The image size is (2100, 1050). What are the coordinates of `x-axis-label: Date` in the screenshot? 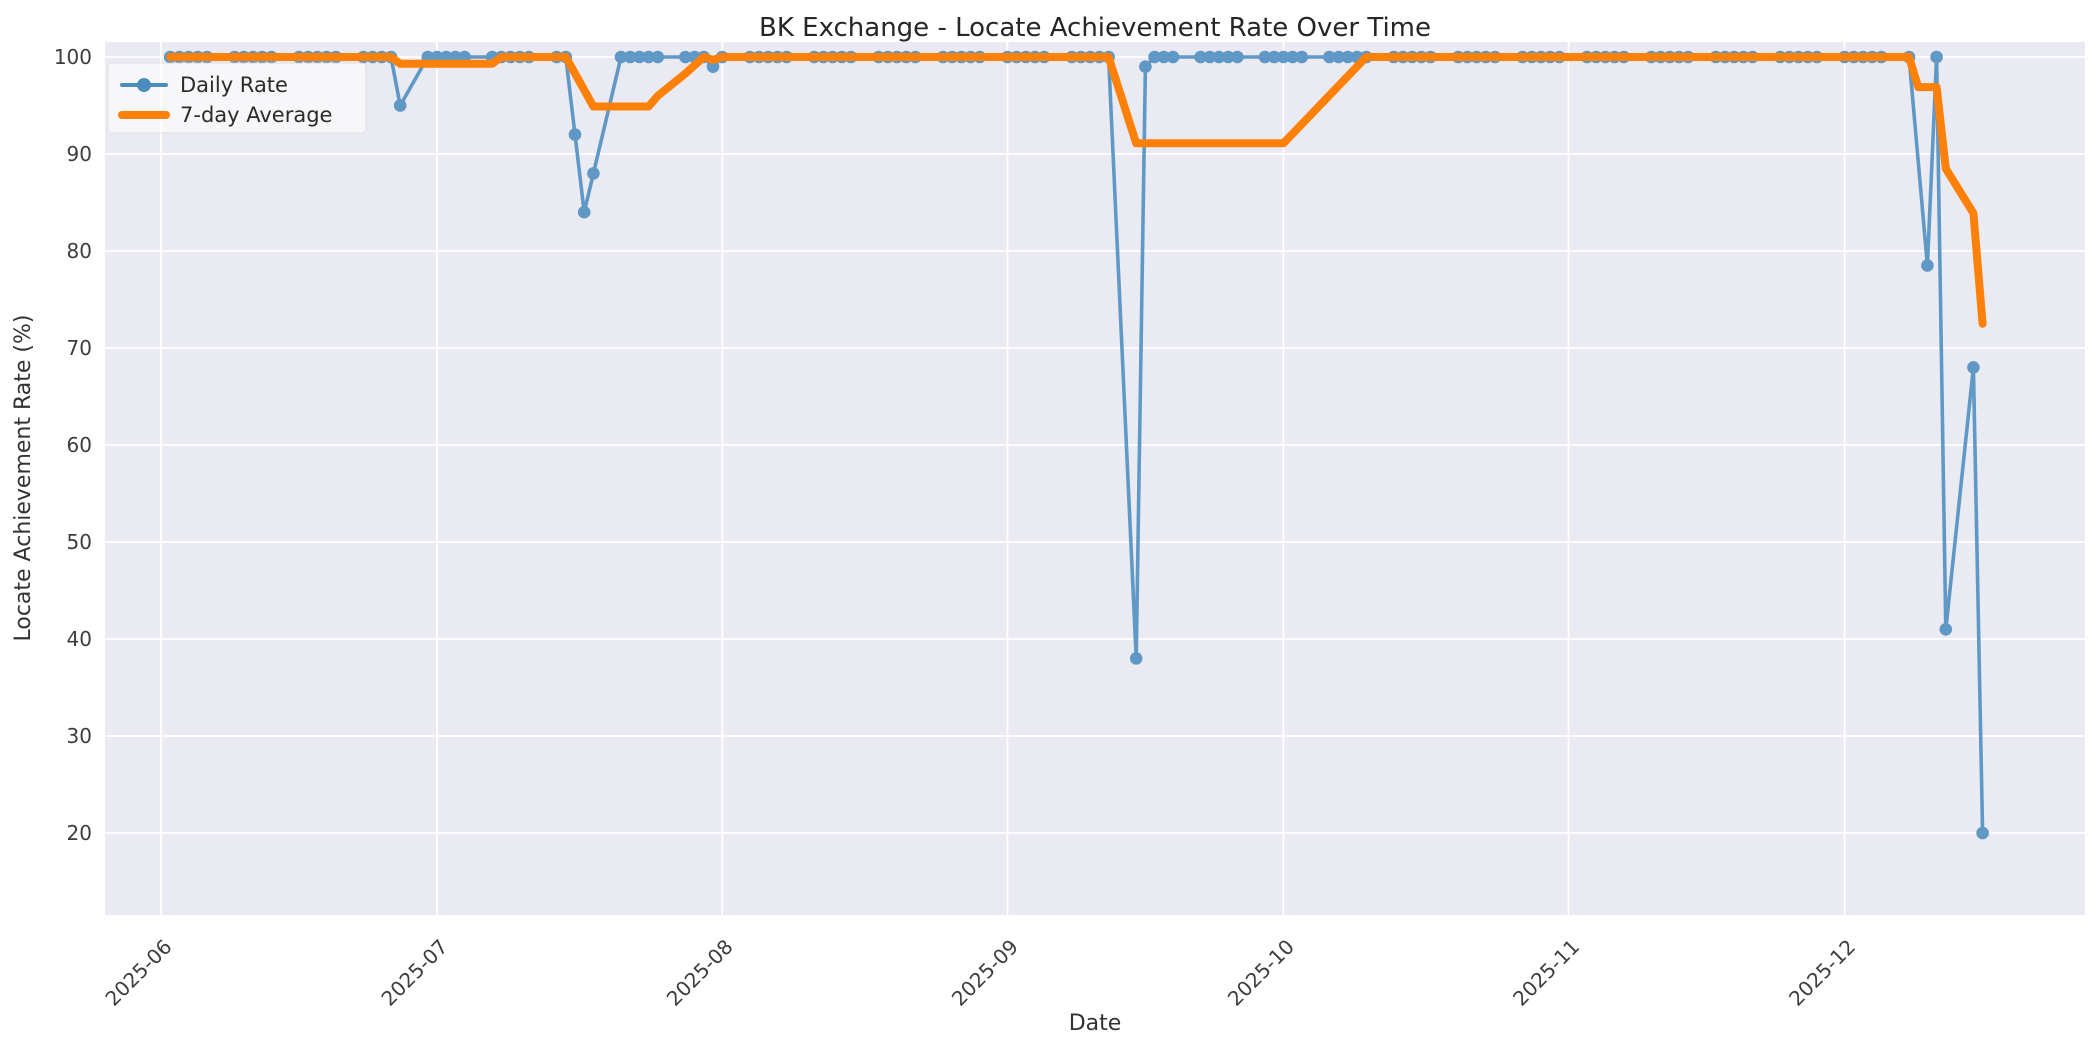 It's located at (1095, 1023).